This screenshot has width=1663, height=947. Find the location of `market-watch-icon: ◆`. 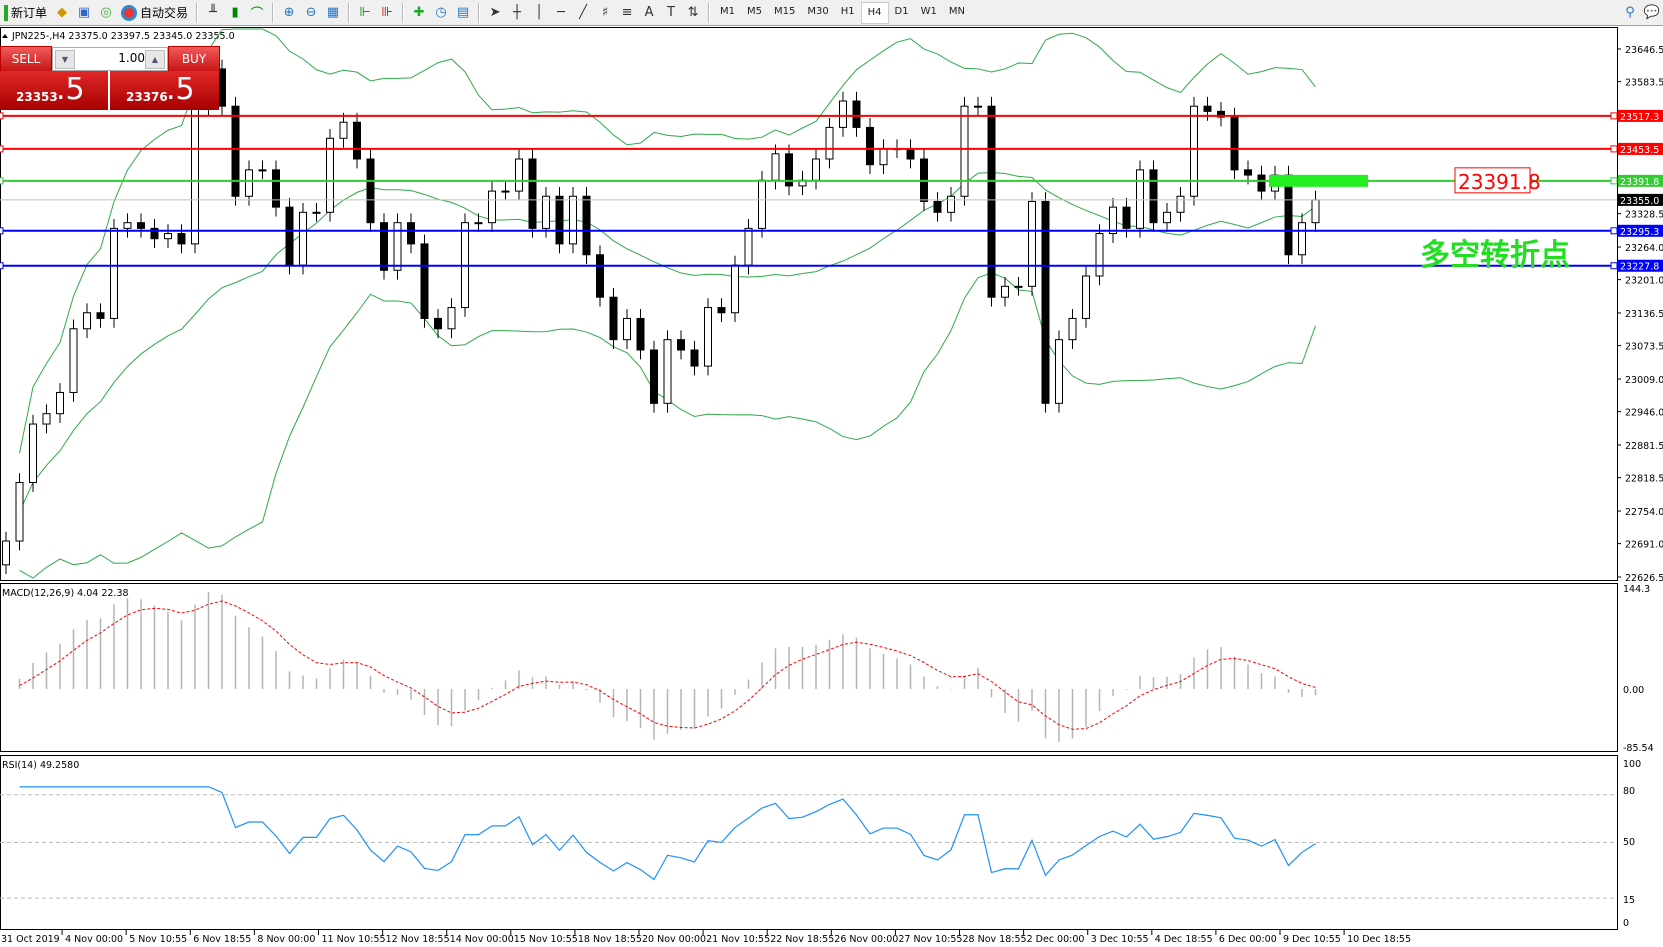

market-watch-icon: ◆ is located at coordinates (62, 12).